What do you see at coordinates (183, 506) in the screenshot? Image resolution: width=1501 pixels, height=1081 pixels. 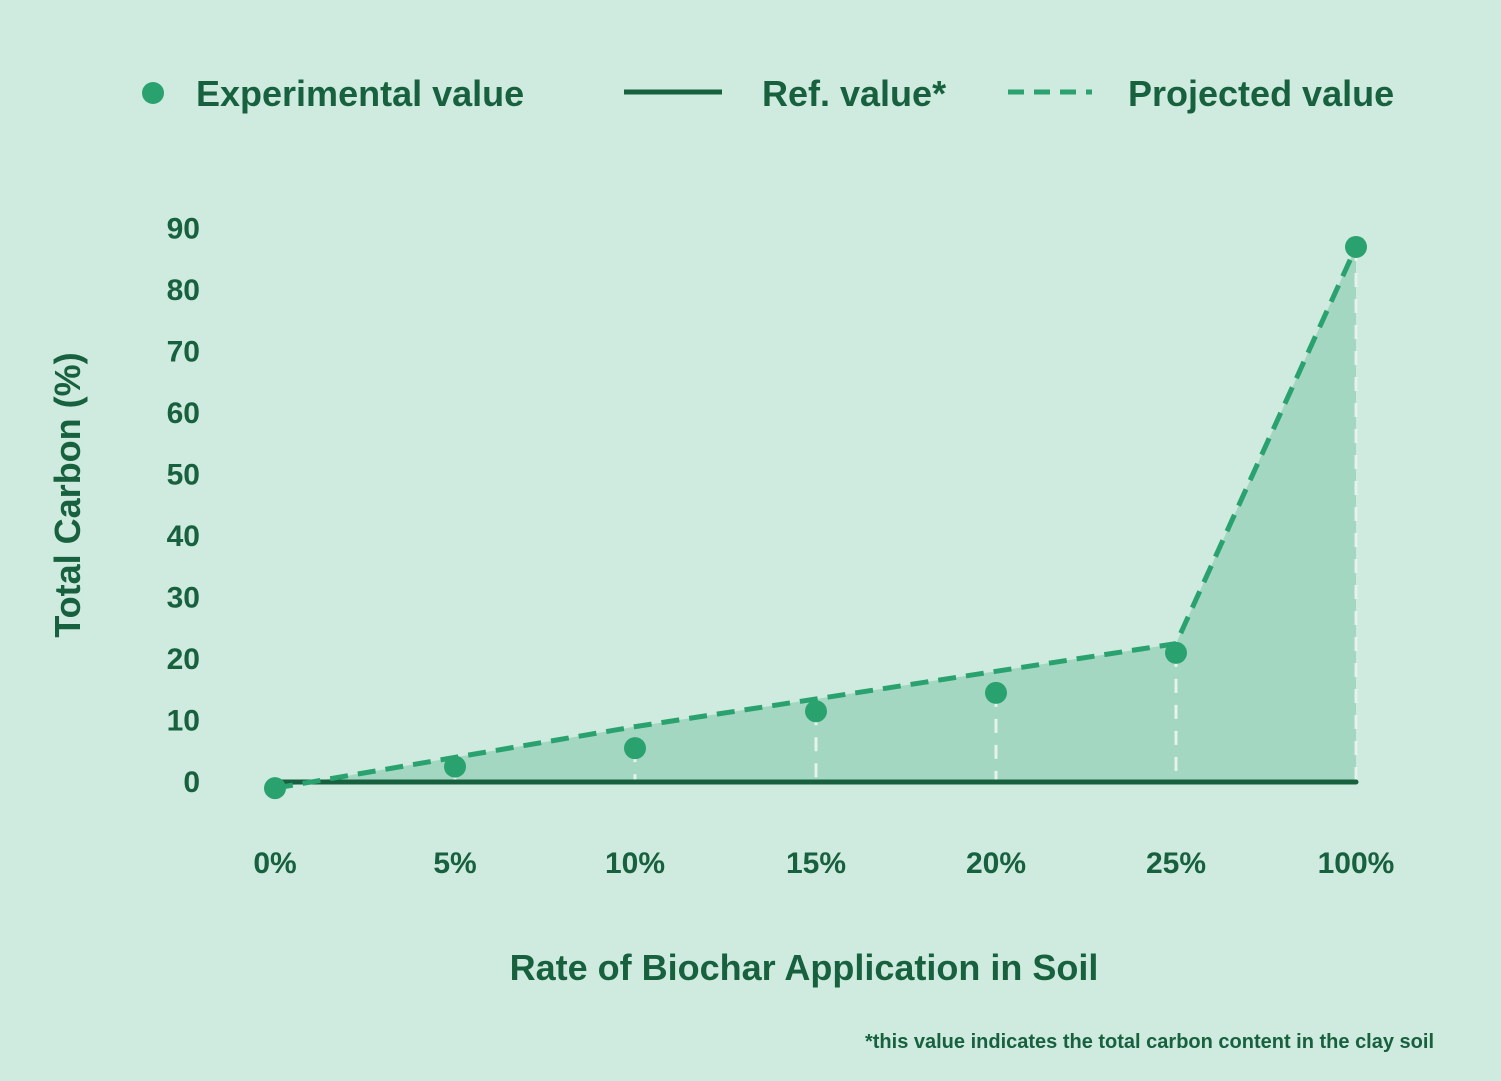 I see `y-axis-ticks: 90 80 70 60 50 40 30 20 10 0` at bounding box center [183, 506].